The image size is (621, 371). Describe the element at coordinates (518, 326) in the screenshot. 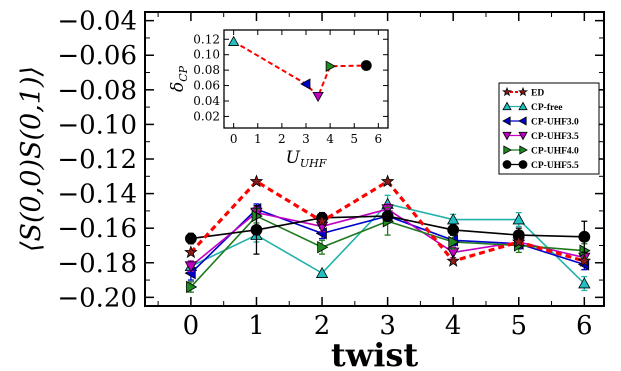

I see `x-tick-label: 5` at that location.